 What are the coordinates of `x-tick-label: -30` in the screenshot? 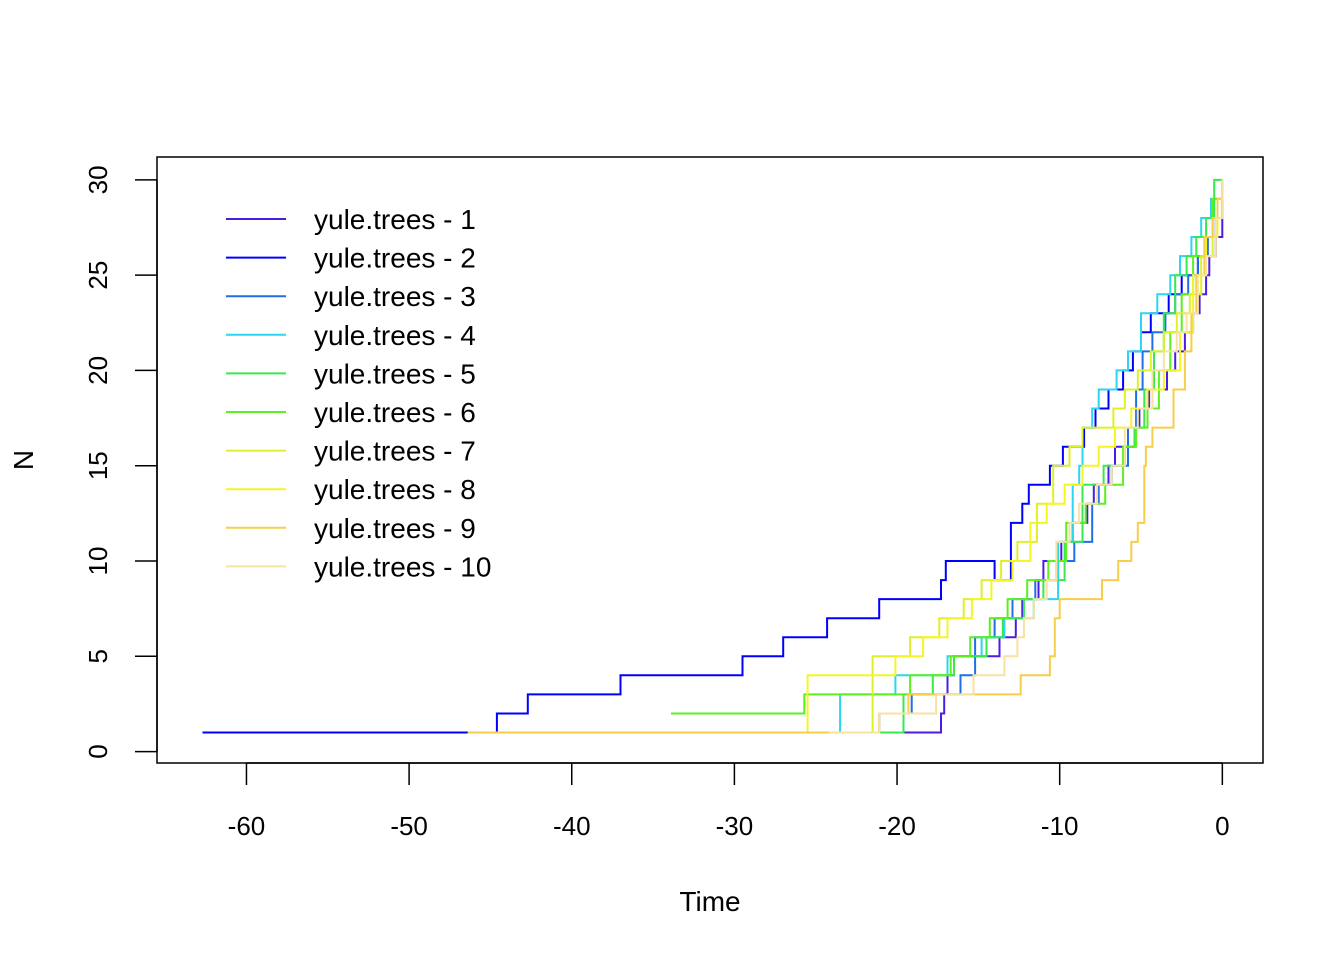 It's located at (735, 826).